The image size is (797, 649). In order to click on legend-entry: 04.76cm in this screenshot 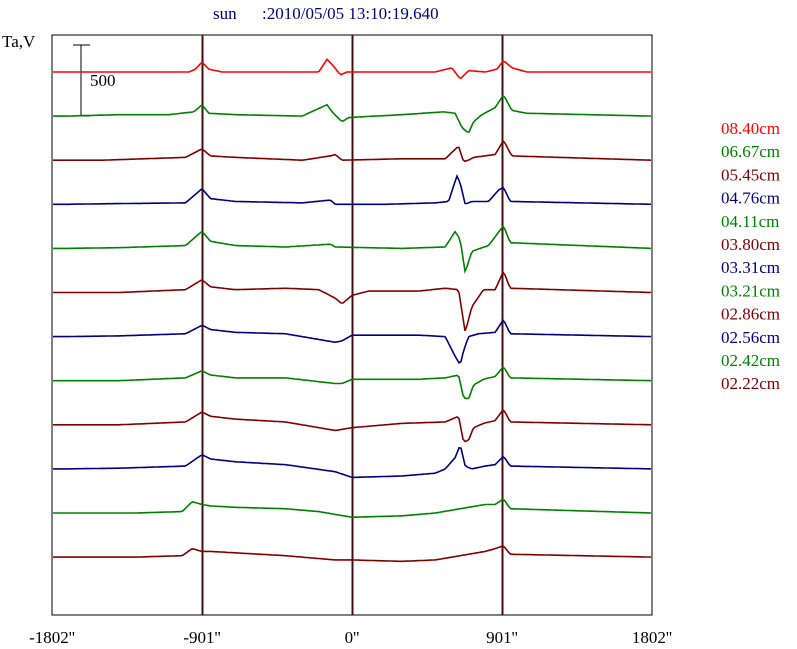, I will do `click(750, 198)`.